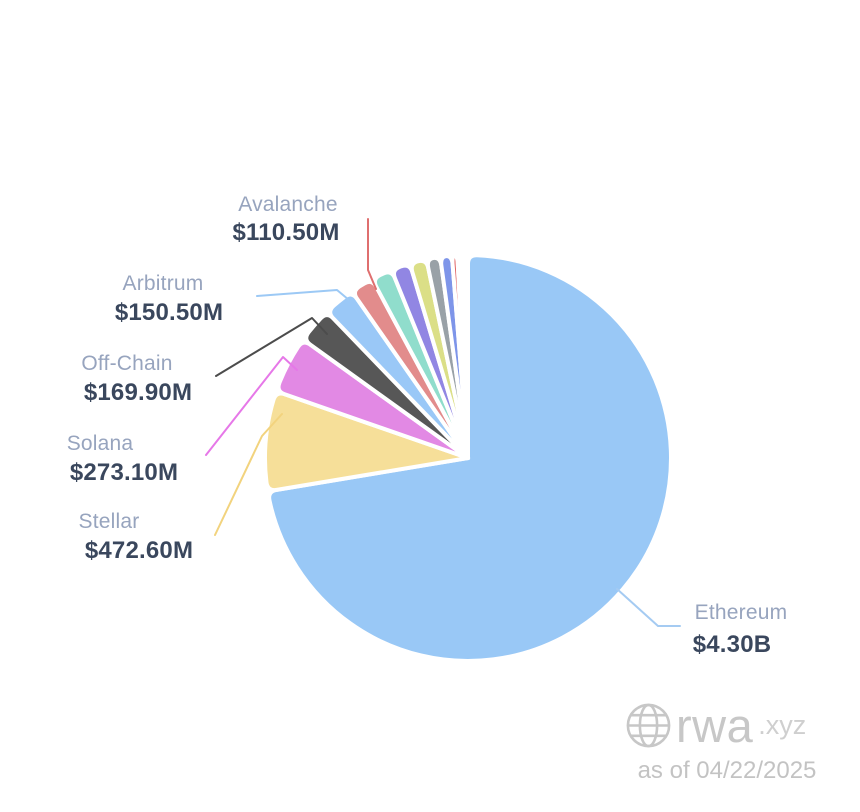  Describe the element at coordinates (100, 443) in the screenshot. I see `slice-label-solana: Solana` at that location.